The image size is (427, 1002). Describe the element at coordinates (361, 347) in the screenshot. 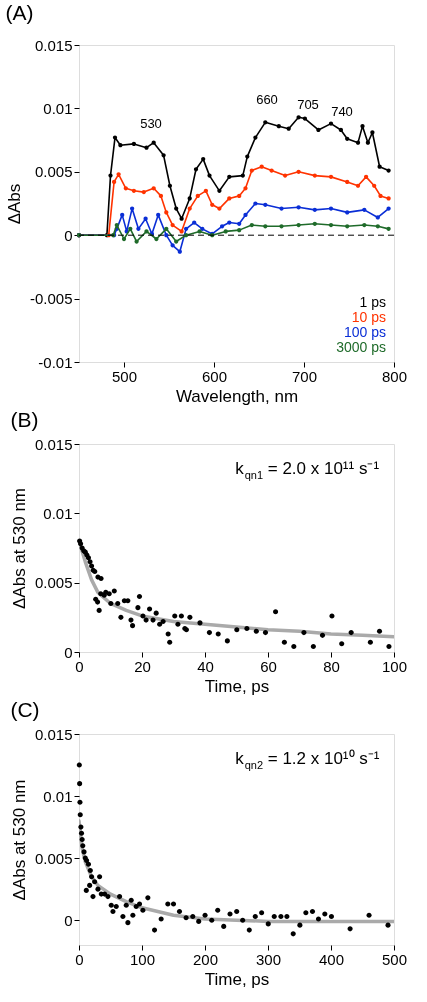

I see `text: 3000 ps` at that location.